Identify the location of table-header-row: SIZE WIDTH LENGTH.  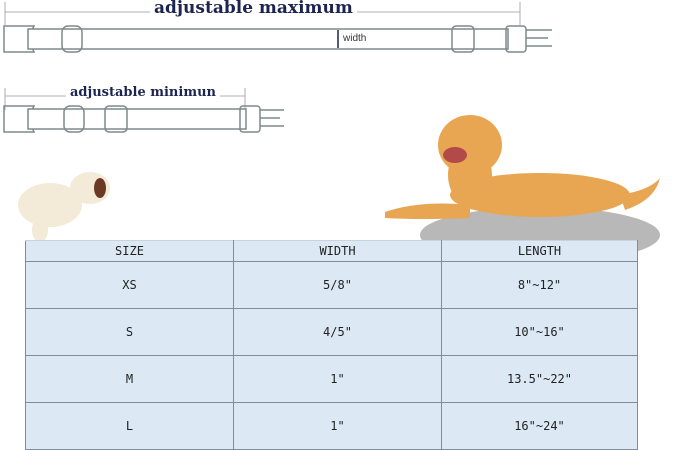
(331, 251).